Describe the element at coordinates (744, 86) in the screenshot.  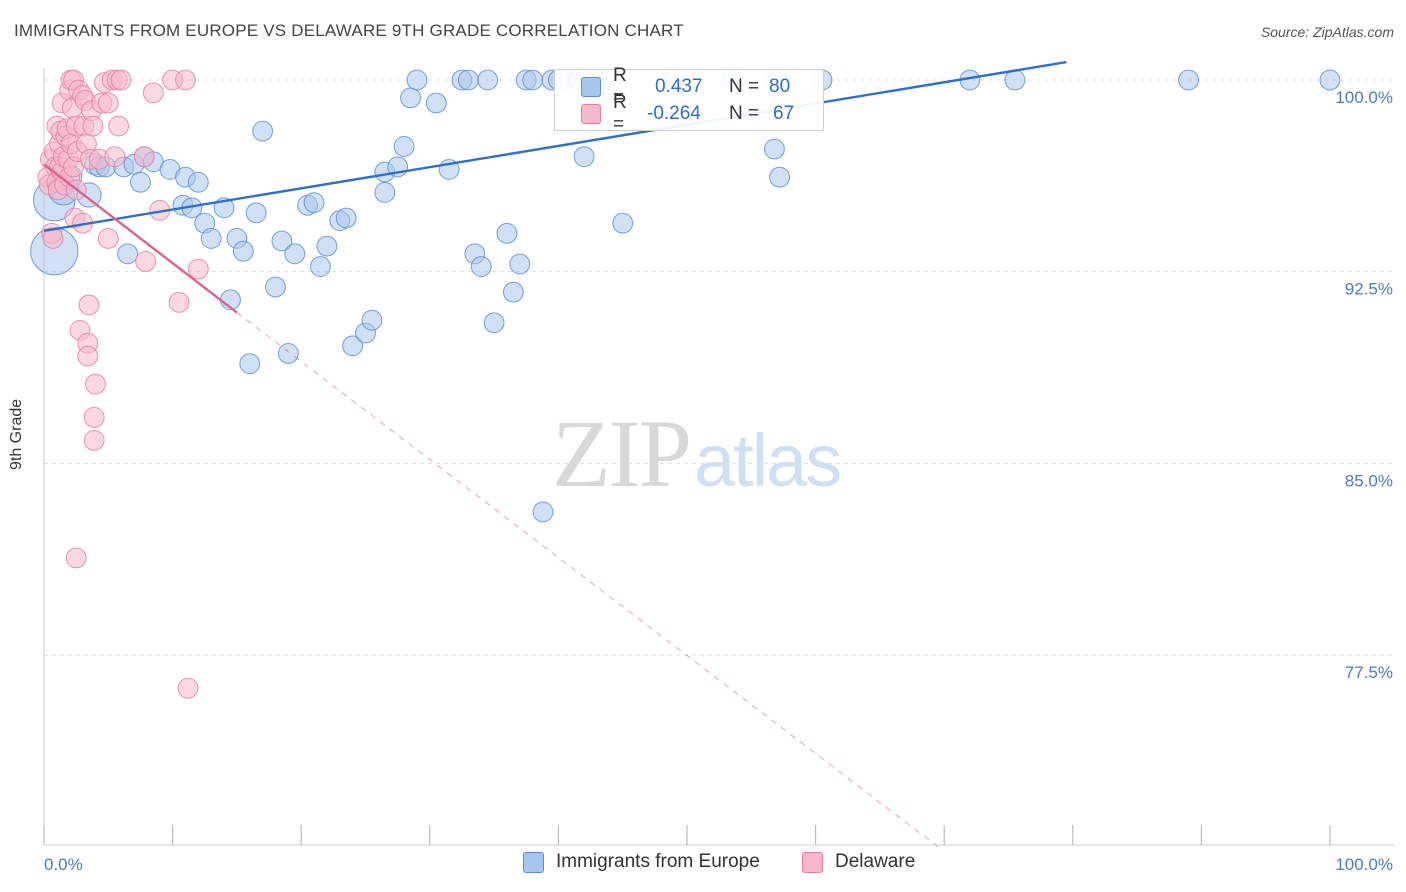
I see `legend-blue-n-label: N =` at that location.